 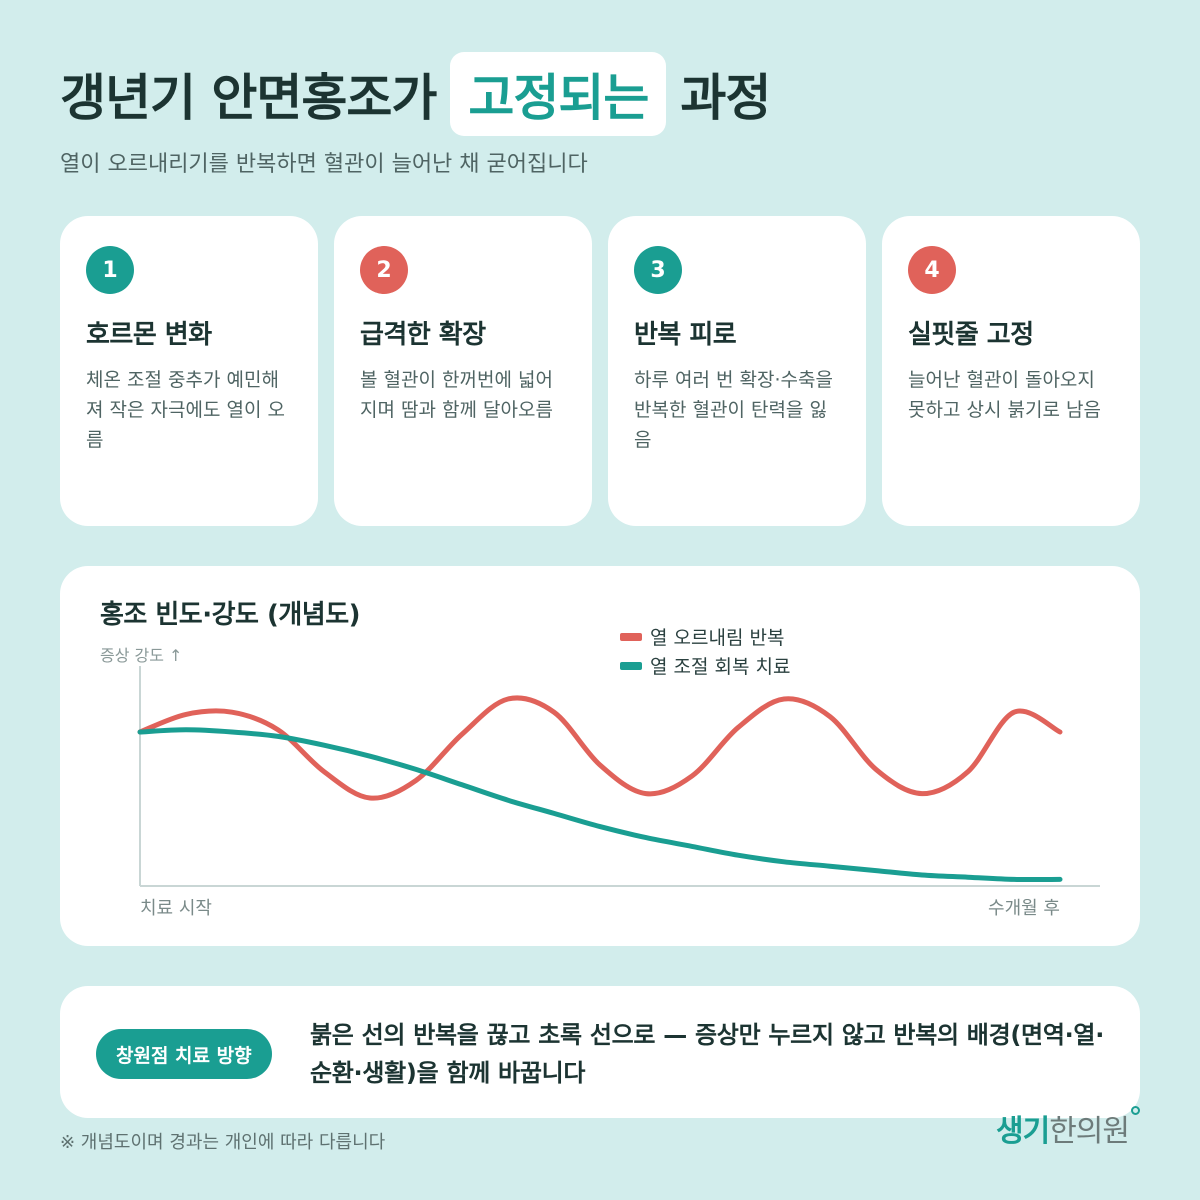 I want to click on logo-part-1: 생기, so click(x=1023, y=1131).